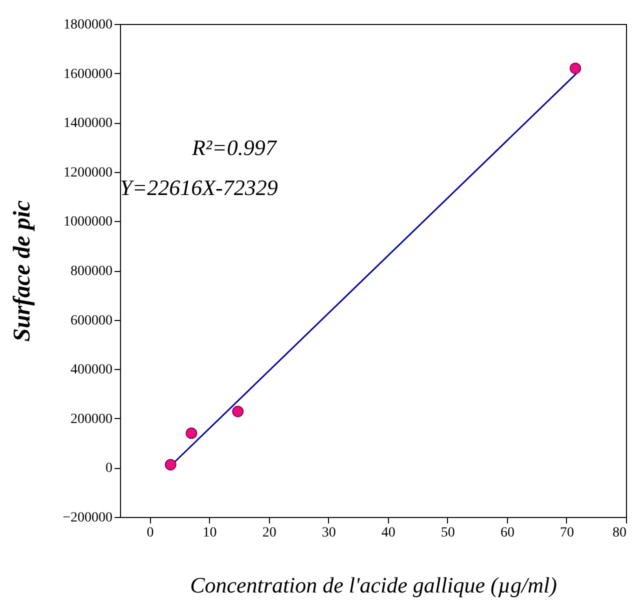 Image resolution: width=635 pixels, height=601 pixels. What do you see at coordinates (388, 533) in the screenshot?
I see `x-tick-label: 40` at bounding box center [388, 533].